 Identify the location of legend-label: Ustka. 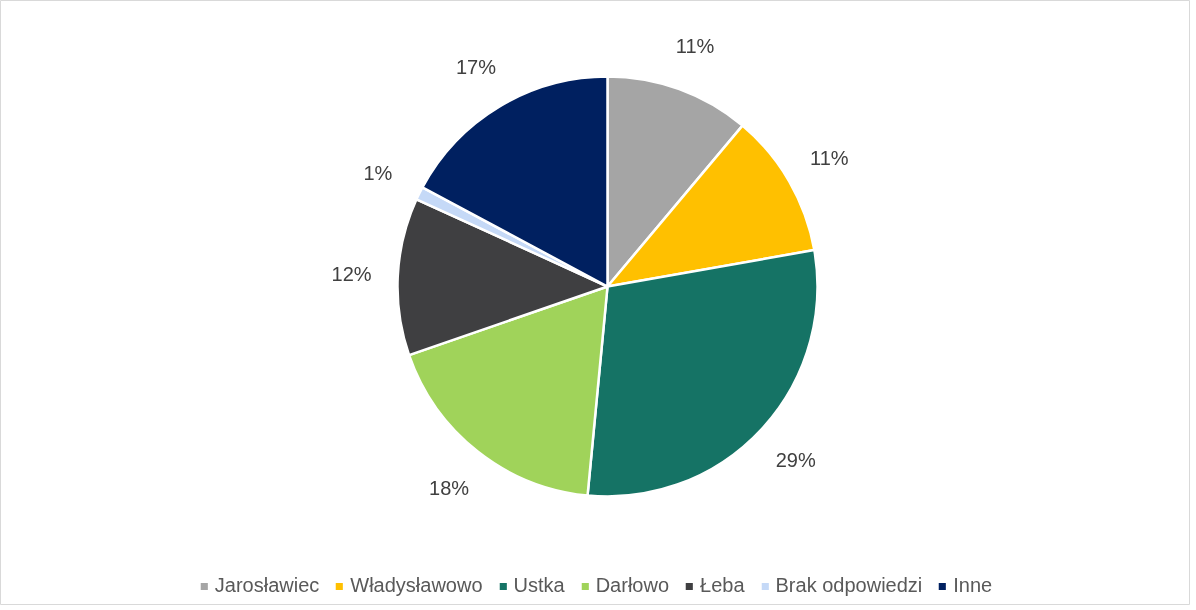
(539, 585).